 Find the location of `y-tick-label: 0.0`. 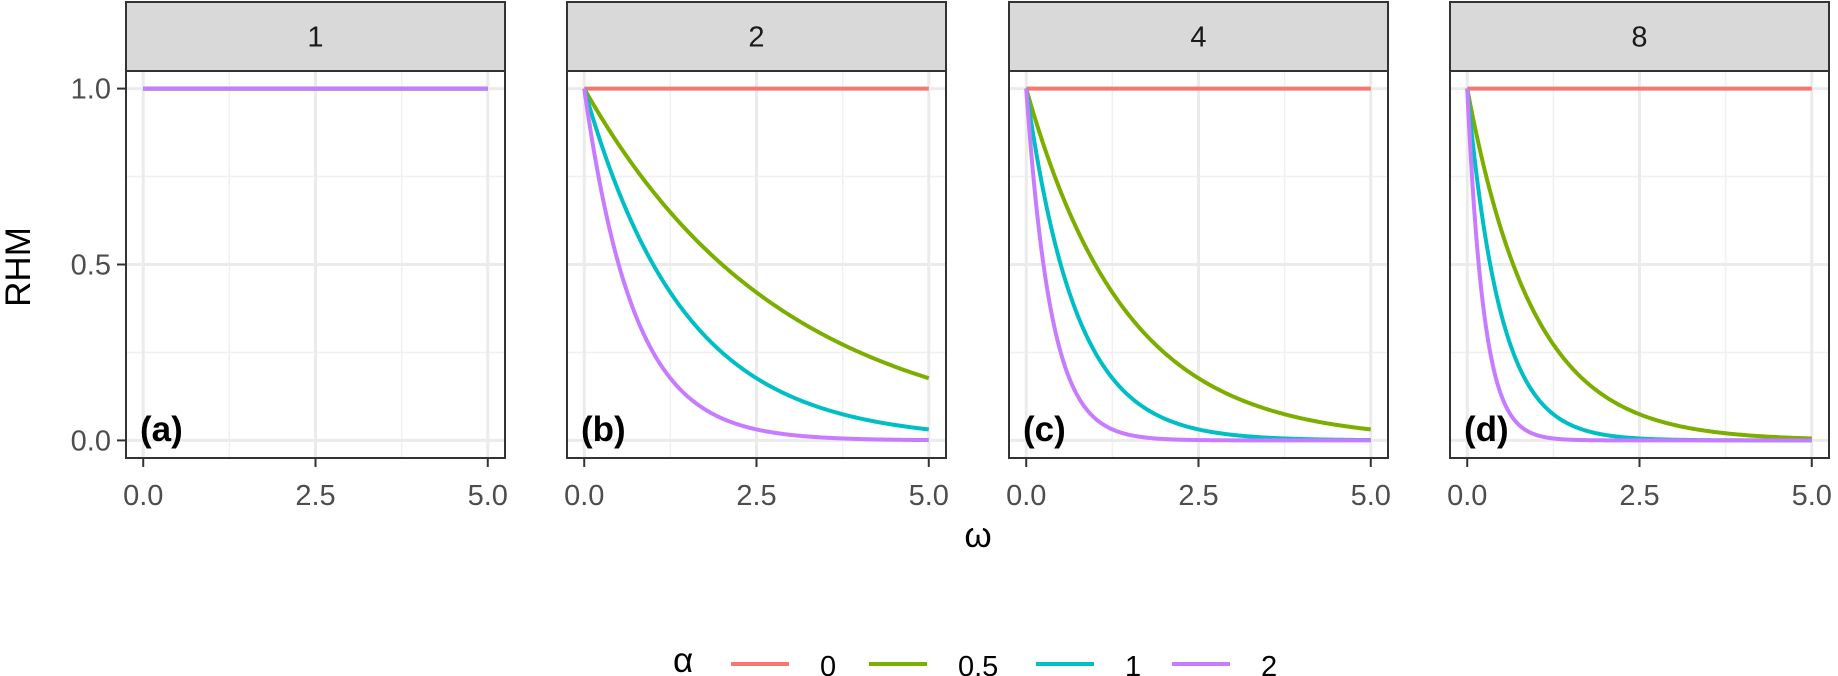

y-tick-label: 0.0 is located at coordinates (91, 441).